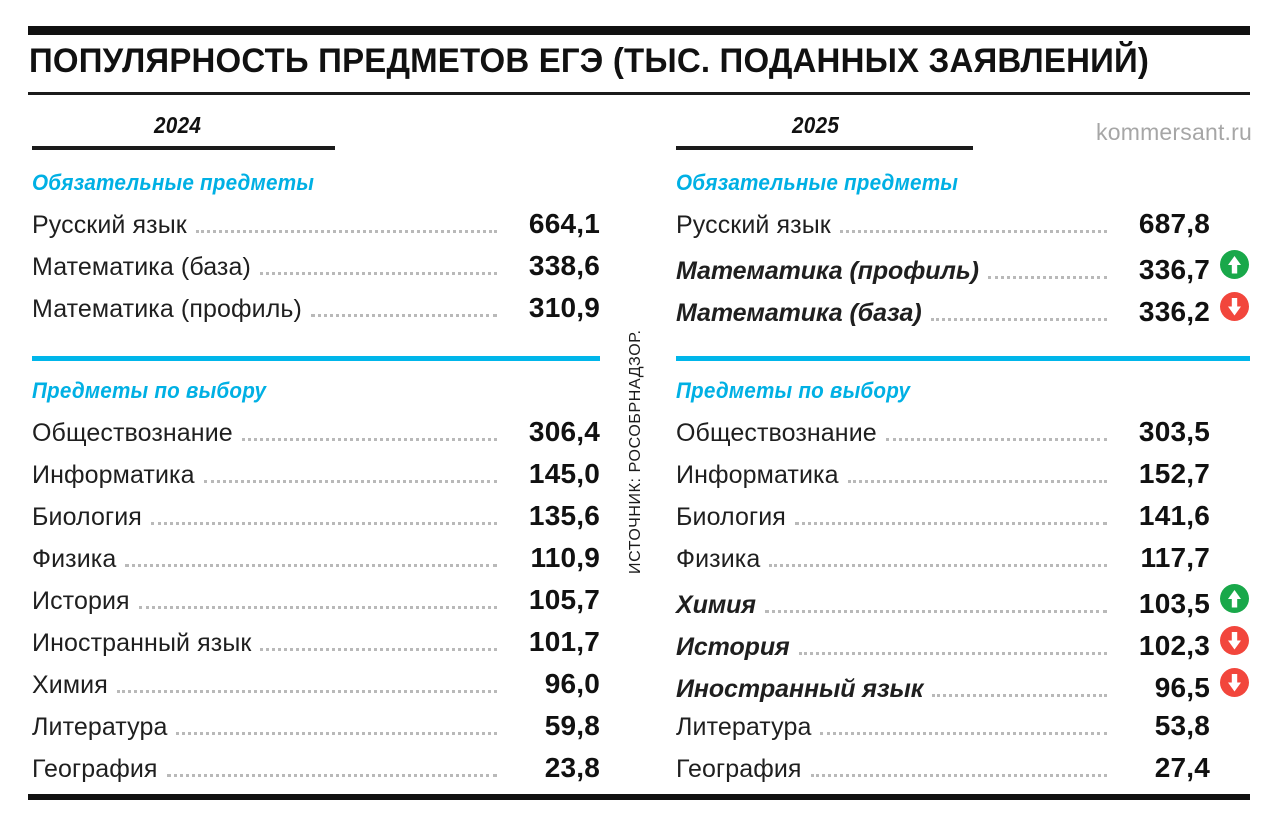 This screenshot has height=827, width=1280. I want to click on section-title: Обязательные предметы, so click(173, 182).